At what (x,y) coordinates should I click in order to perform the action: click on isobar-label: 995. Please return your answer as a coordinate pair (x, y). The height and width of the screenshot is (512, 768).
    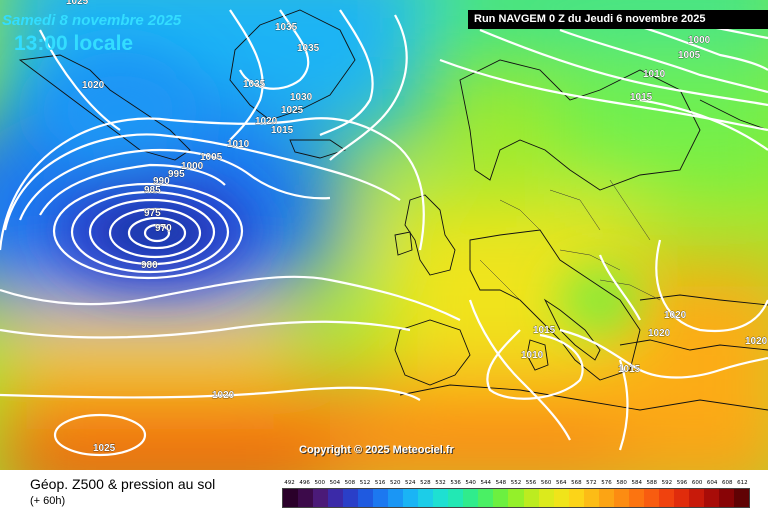
    Looking at the image, I should click on (176, 174).